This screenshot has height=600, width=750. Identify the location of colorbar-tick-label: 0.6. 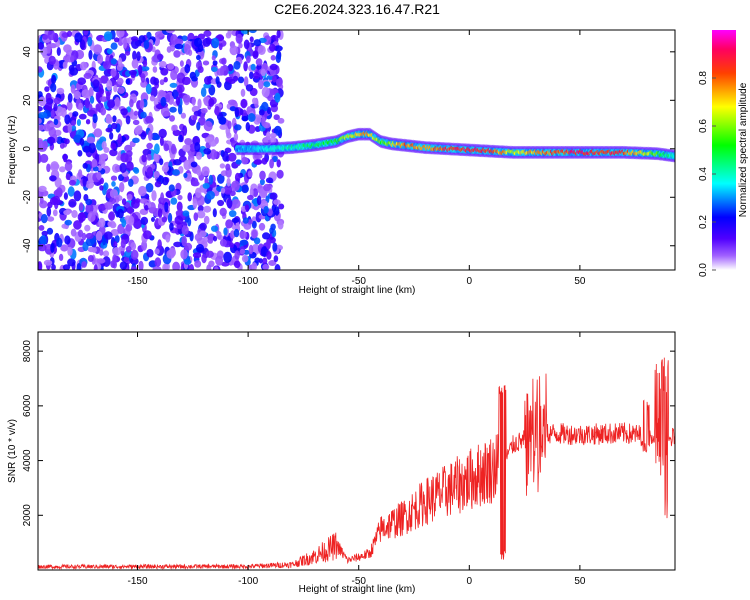
(703, 126).